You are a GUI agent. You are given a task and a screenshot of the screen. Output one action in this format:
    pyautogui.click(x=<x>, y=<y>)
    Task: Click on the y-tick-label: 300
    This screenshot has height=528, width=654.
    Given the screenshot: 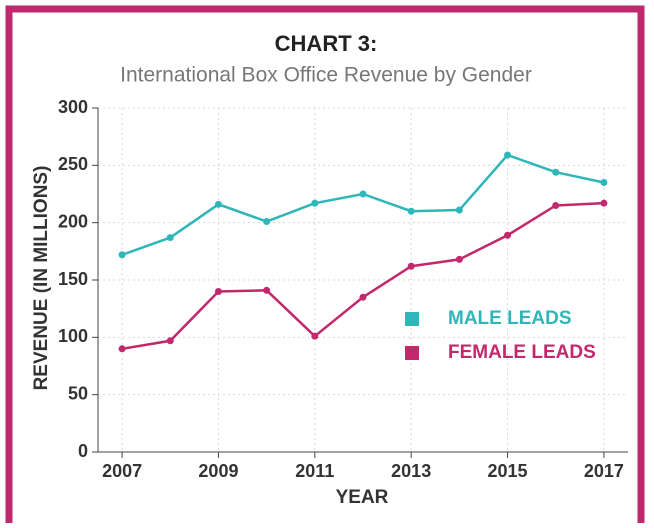 What is the action you would take?
    pyautogui.click(x=73, y=107)
    